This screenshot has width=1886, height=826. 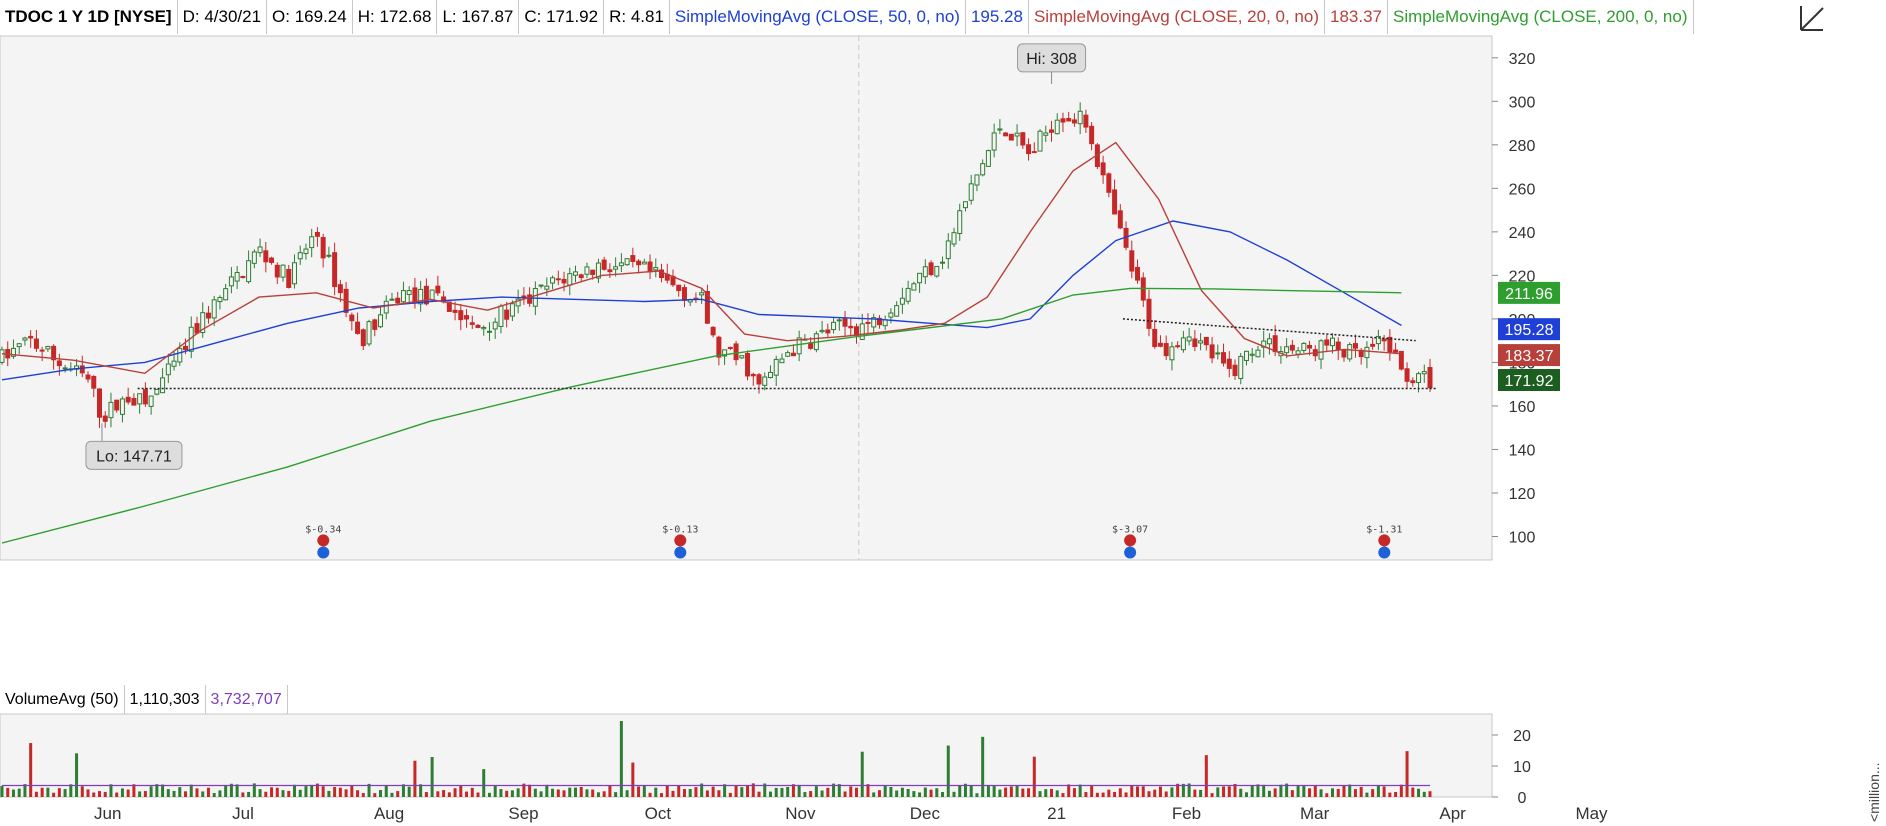 I want to click on sma20-label: SimpleMovingAvg (CLOSE, 20, 0, no), so click(x=1177, y=17).